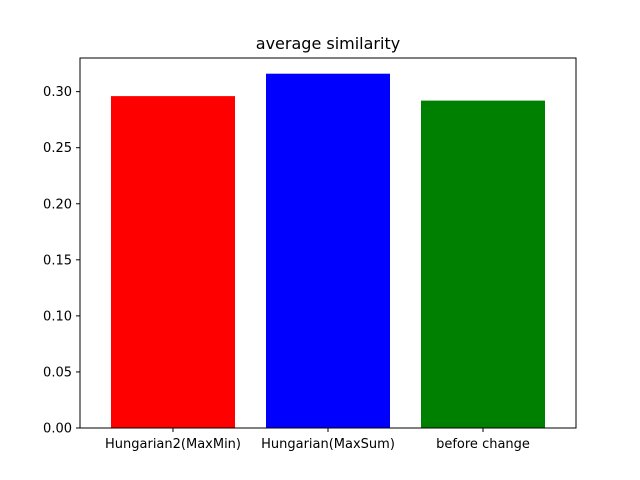 Image resolution: width=640 pixels, height=480 pixels. Describe the element at coordinates (57, 148) in the screenshot. I see `y-tick-label: 0.25` at that location.